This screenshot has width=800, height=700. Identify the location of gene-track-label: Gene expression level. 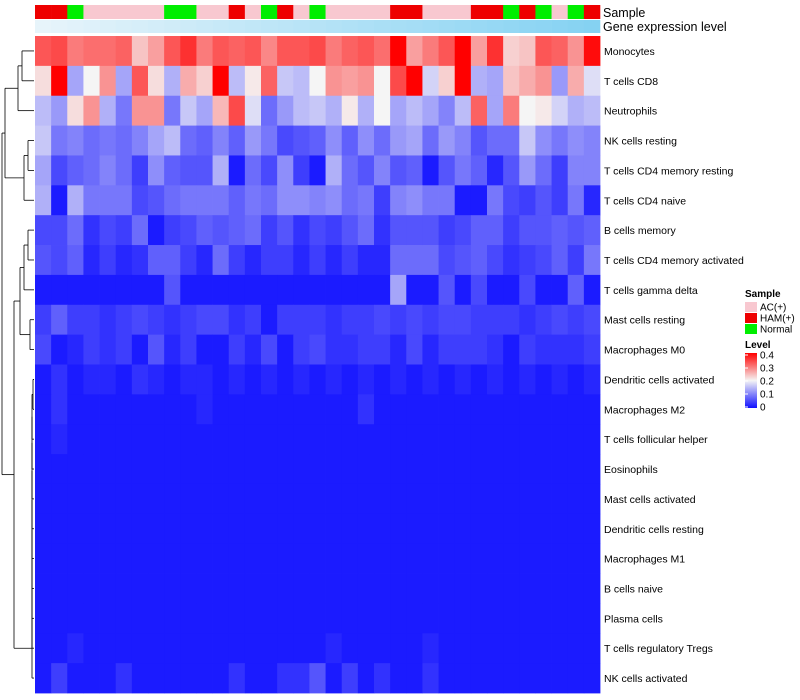
(665, 27).